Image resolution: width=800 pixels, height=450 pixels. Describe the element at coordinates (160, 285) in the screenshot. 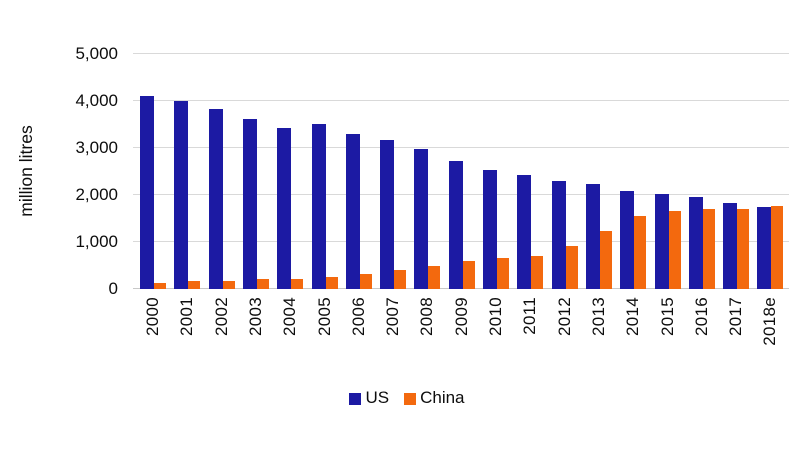

I see `bar-china-2000` at that location.